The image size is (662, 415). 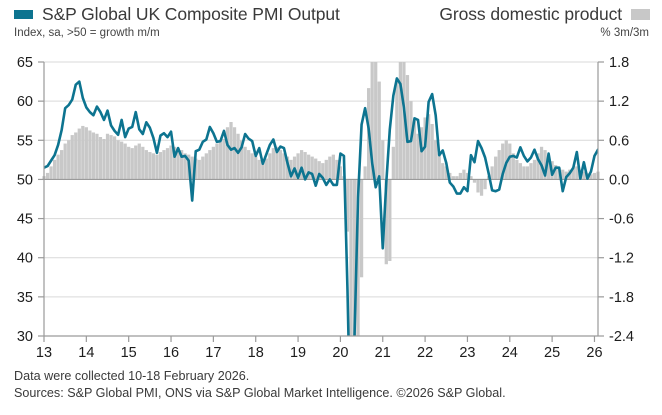 What do you see at coordinates (86, 353) in the screenshot?
I see `x-axis-tick-label: 14` at bounding box center [86, 353].